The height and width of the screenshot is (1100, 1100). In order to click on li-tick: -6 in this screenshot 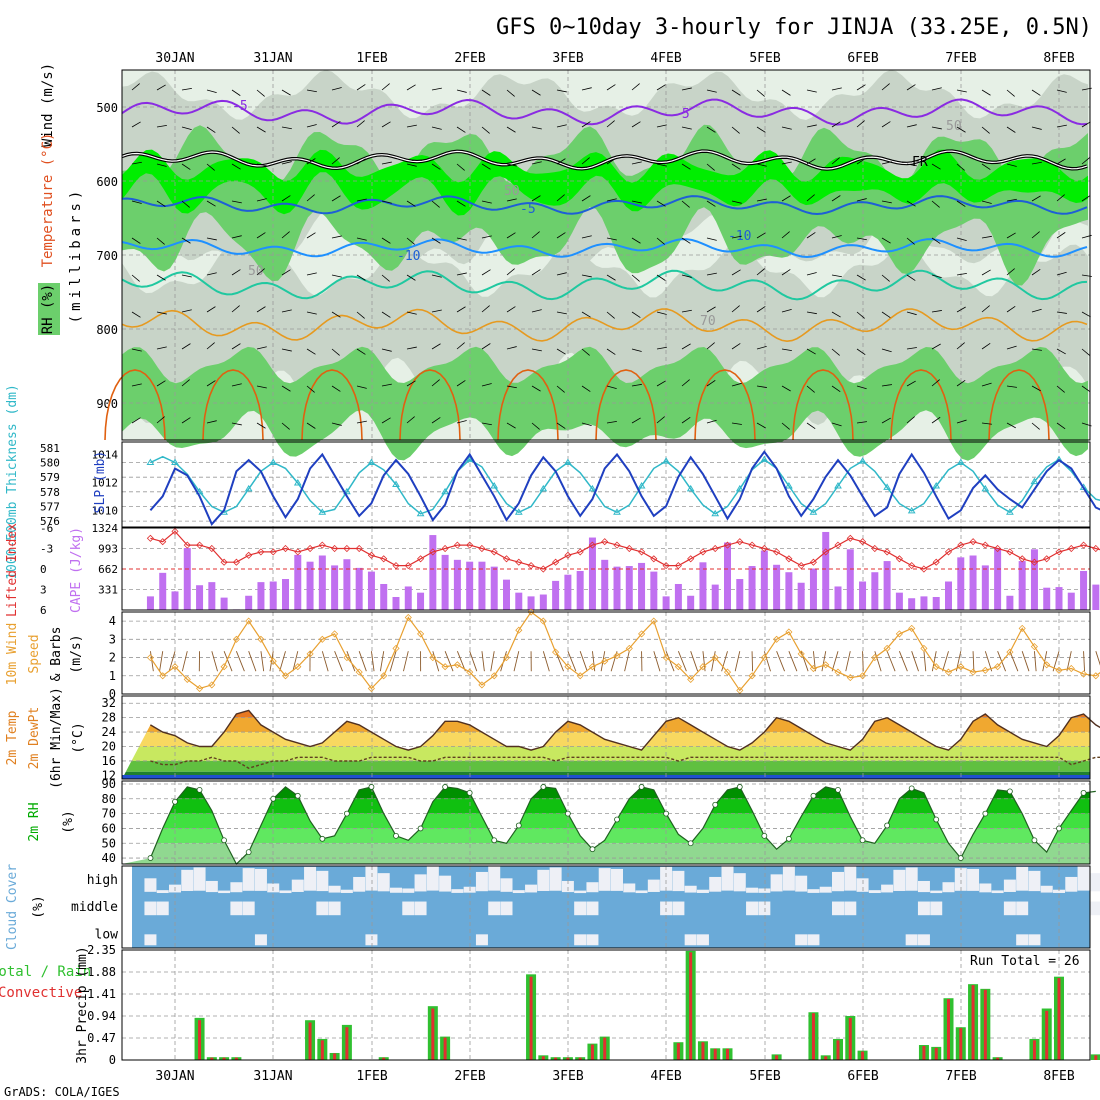, I will do `click(46, 528)`.